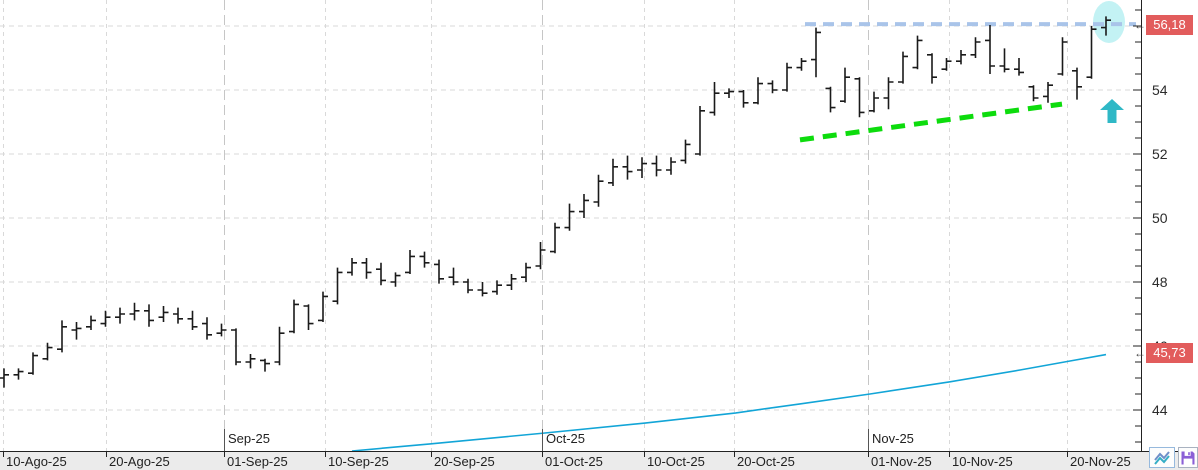 This screenshot has height=470, width=1198. What do you see at coordinates (358, 461) in the screenshot?
I see `x-axis-label: 10-Sep-25` at bounding box center [358, 461].